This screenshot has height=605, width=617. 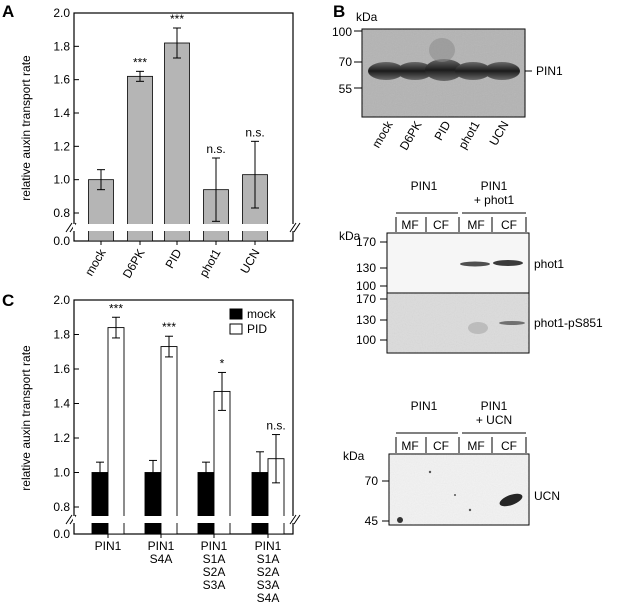 What do you see at coordinates (475, 264) in the screenshot?
I see `band-phot1-mf` at bounding box center [475, 264].